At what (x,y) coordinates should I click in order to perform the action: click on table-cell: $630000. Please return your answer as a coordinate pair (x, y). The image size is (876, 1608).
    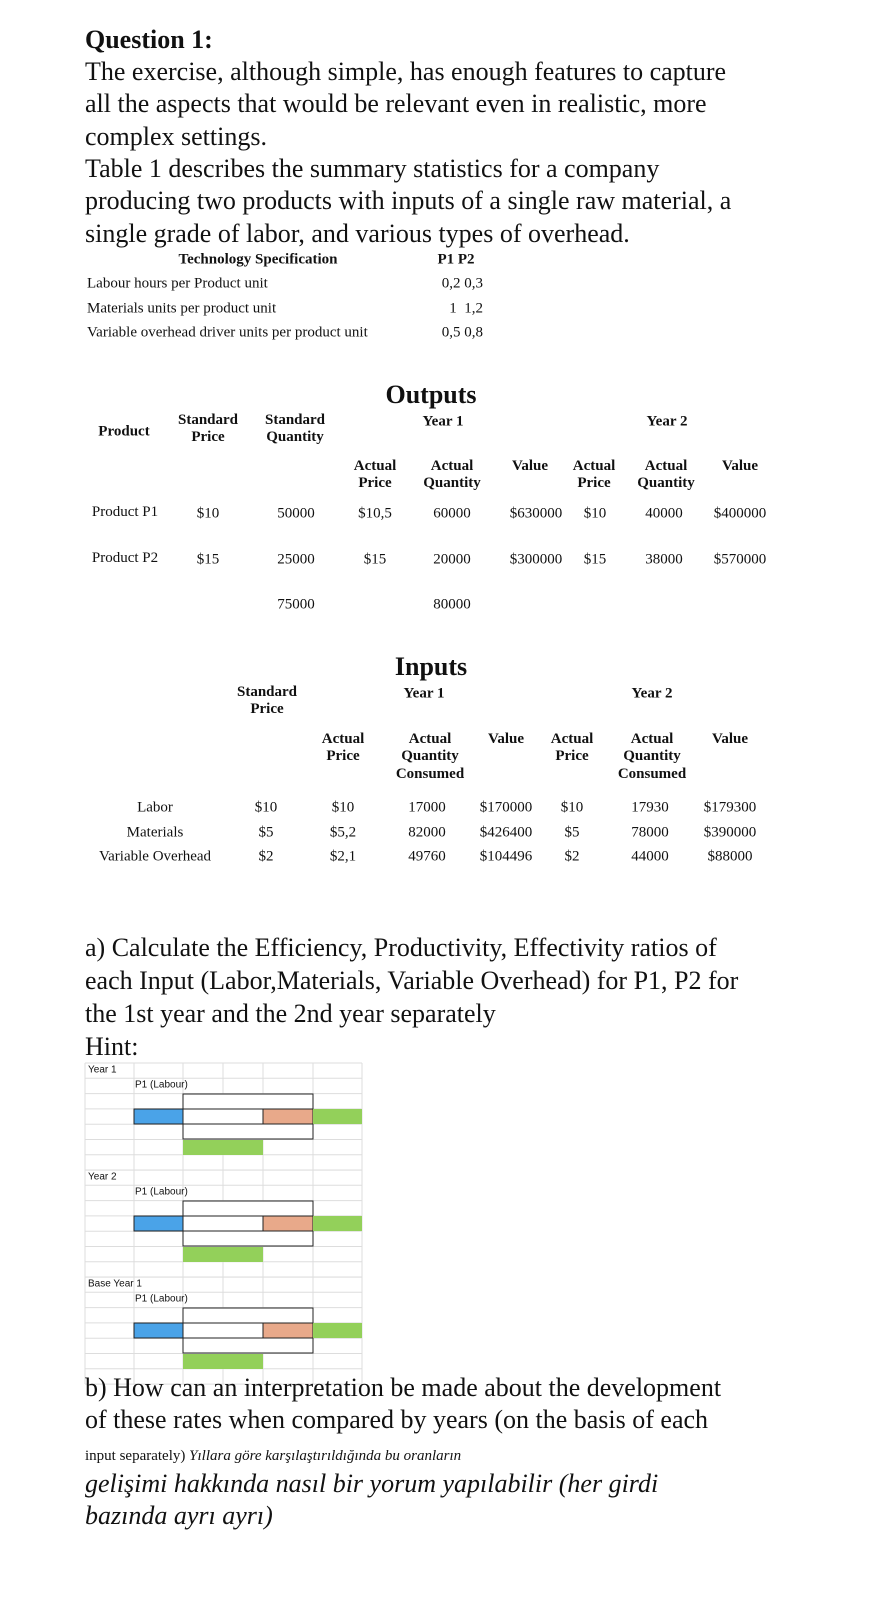
    Looking at the image, I should click on (536, 513).